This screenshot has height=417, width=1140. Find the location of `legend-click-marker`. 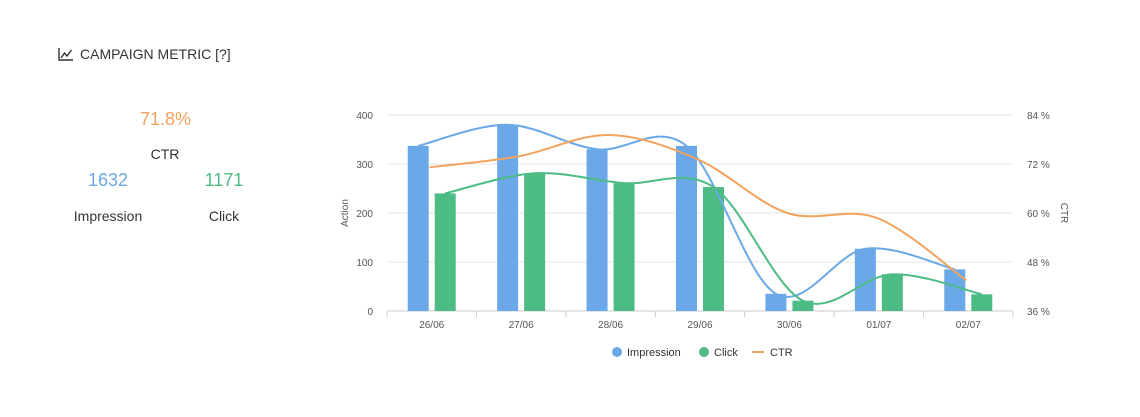

legend-click-marker is located at coordinates (704, 352).